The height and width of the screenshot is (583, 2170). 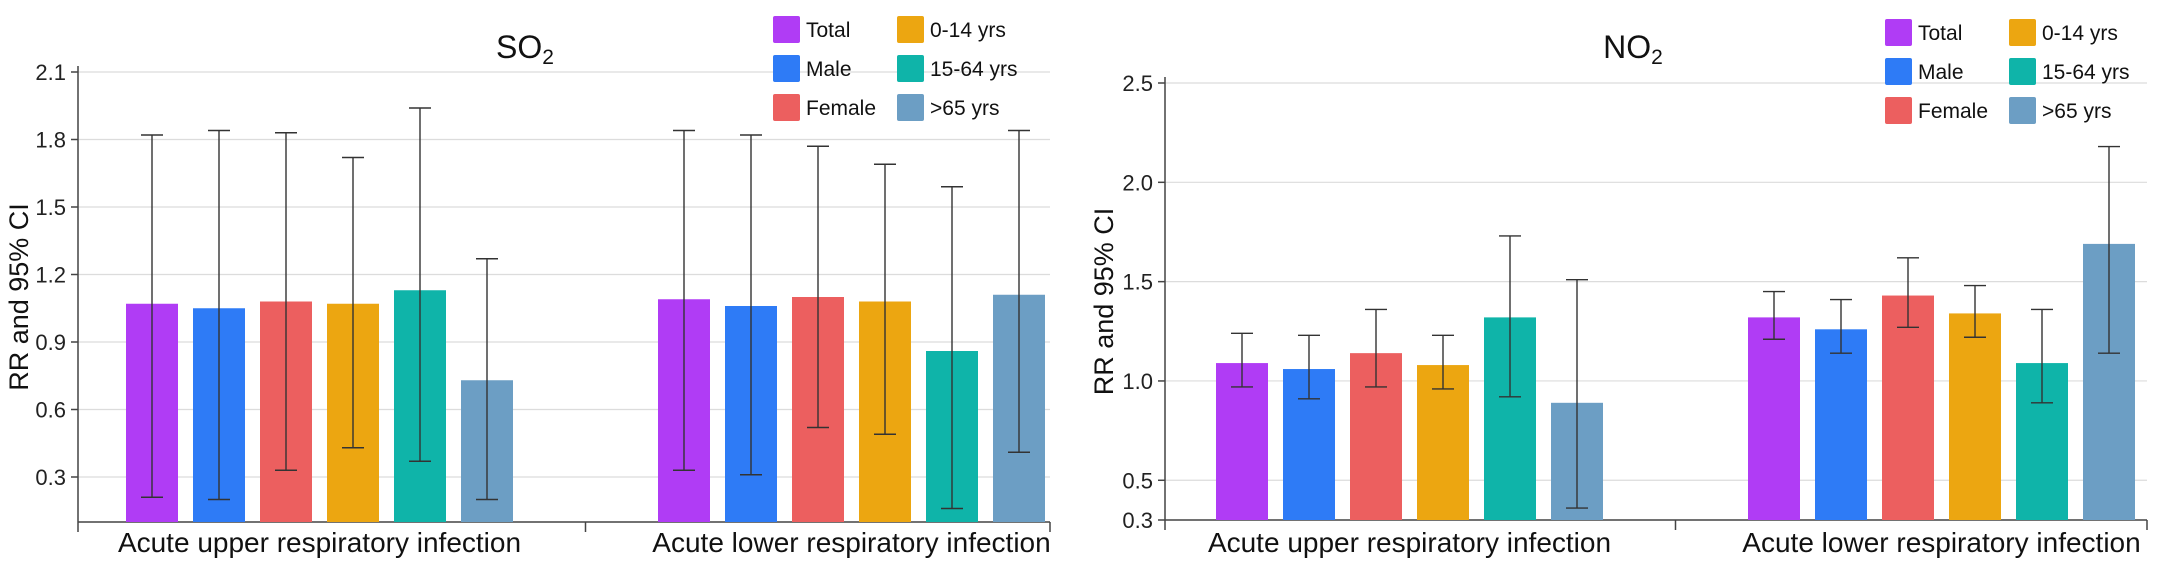 I want to click on chart-title: SO2, so click(x=525, y=49).